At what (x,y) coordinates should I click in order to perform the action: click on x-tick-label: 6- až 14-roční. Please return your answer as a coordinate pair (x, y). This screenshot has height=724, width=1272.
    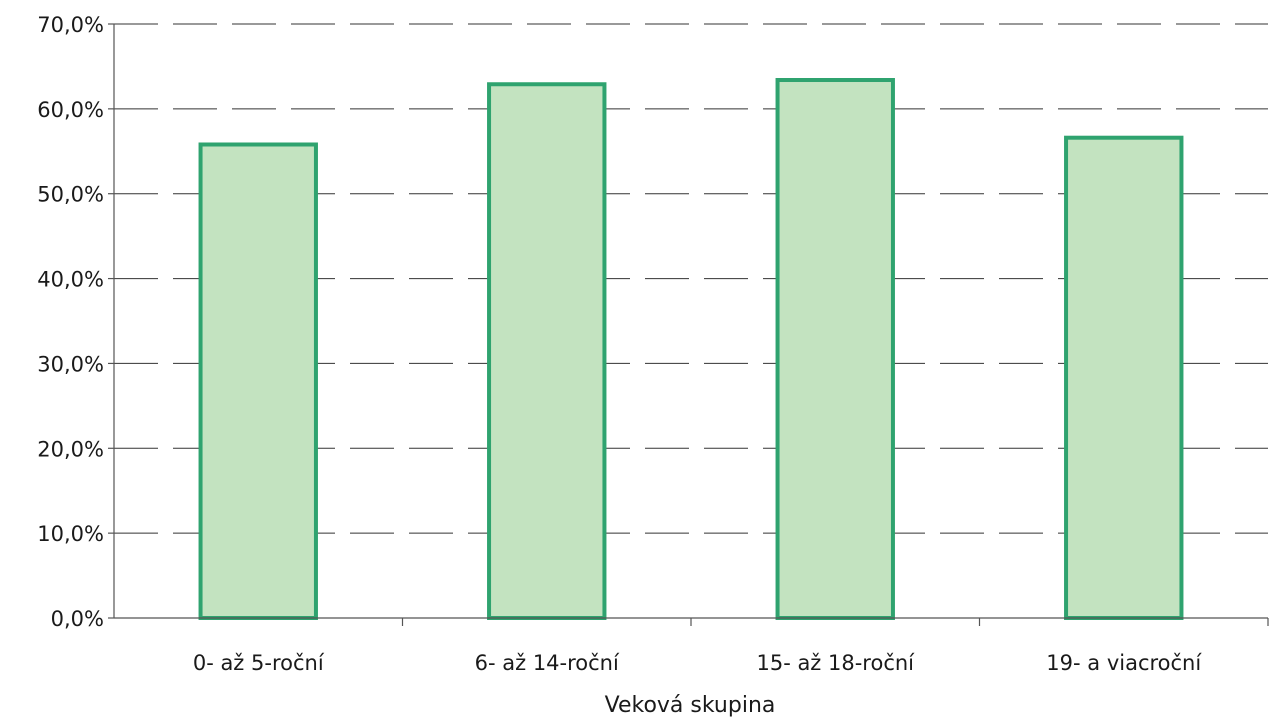
    Looking at the image, I should click on (547, 663).